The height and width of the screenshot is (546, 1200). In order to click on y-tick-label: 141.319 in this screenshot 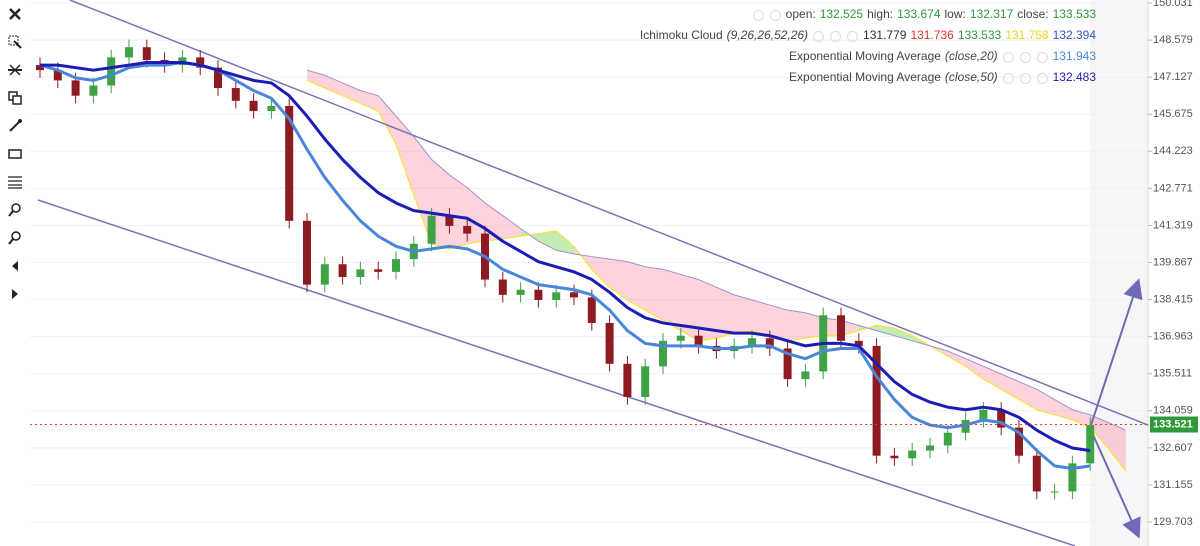, I will do `click(1173, 225)`.